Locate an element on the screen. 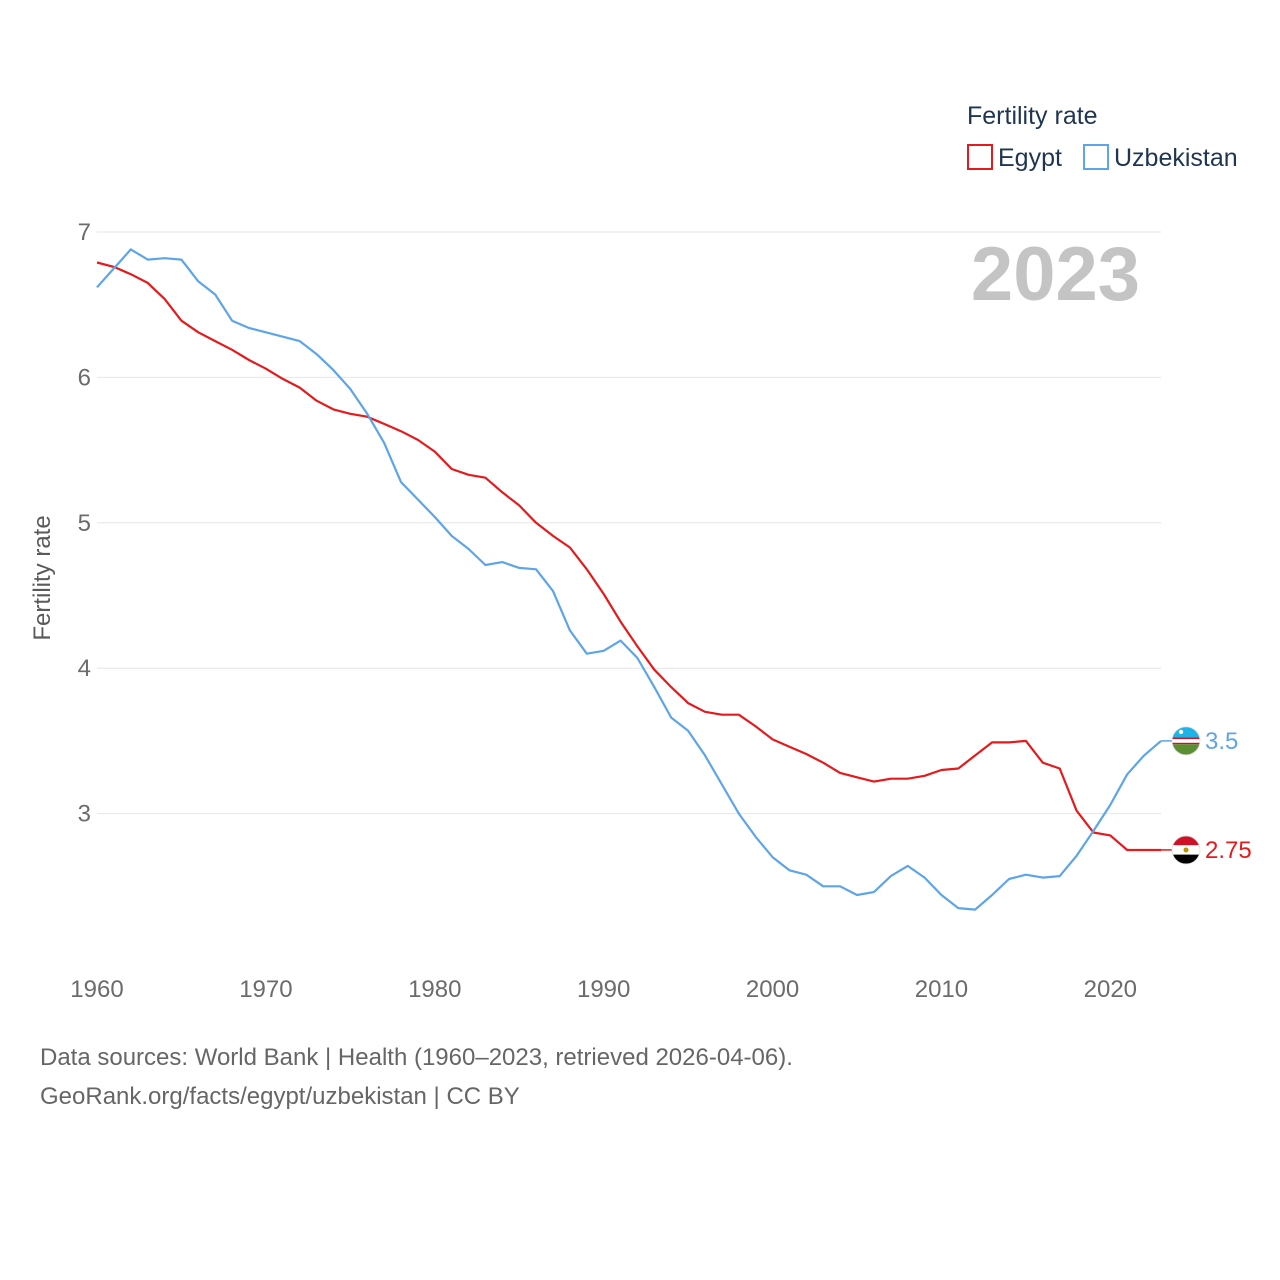 Image resolution: width=1280 pixels, height=1280 pixels. y-tick-label-5: 5 is located at coordinates (84, 523).